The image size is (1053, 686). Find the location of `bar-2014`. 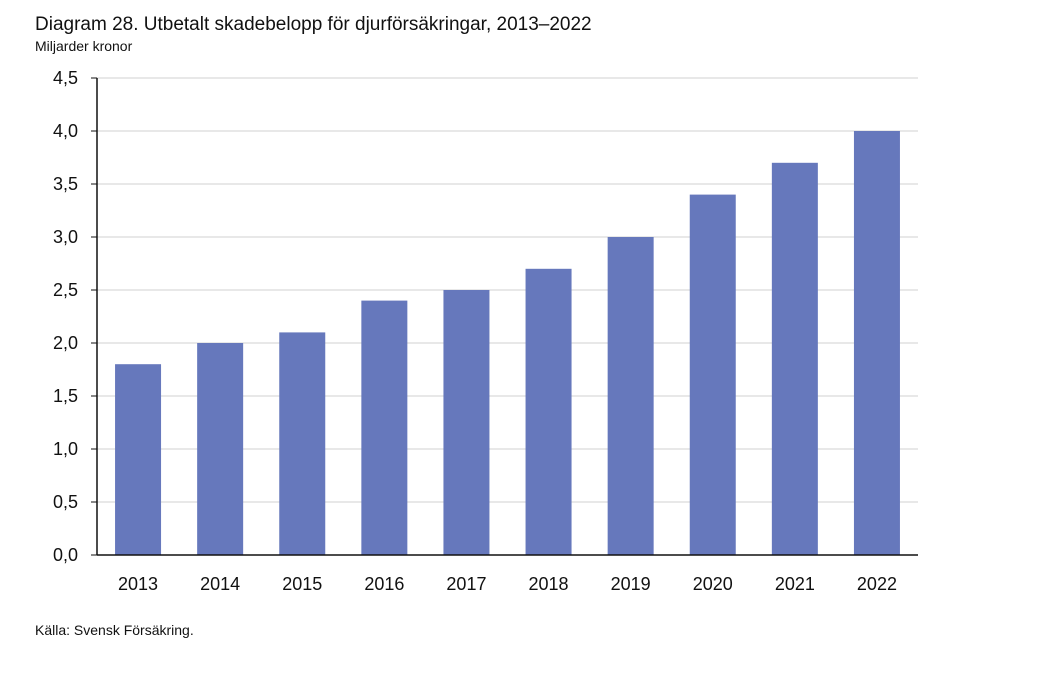

bar-2014 is located at coordinates (220, 449).